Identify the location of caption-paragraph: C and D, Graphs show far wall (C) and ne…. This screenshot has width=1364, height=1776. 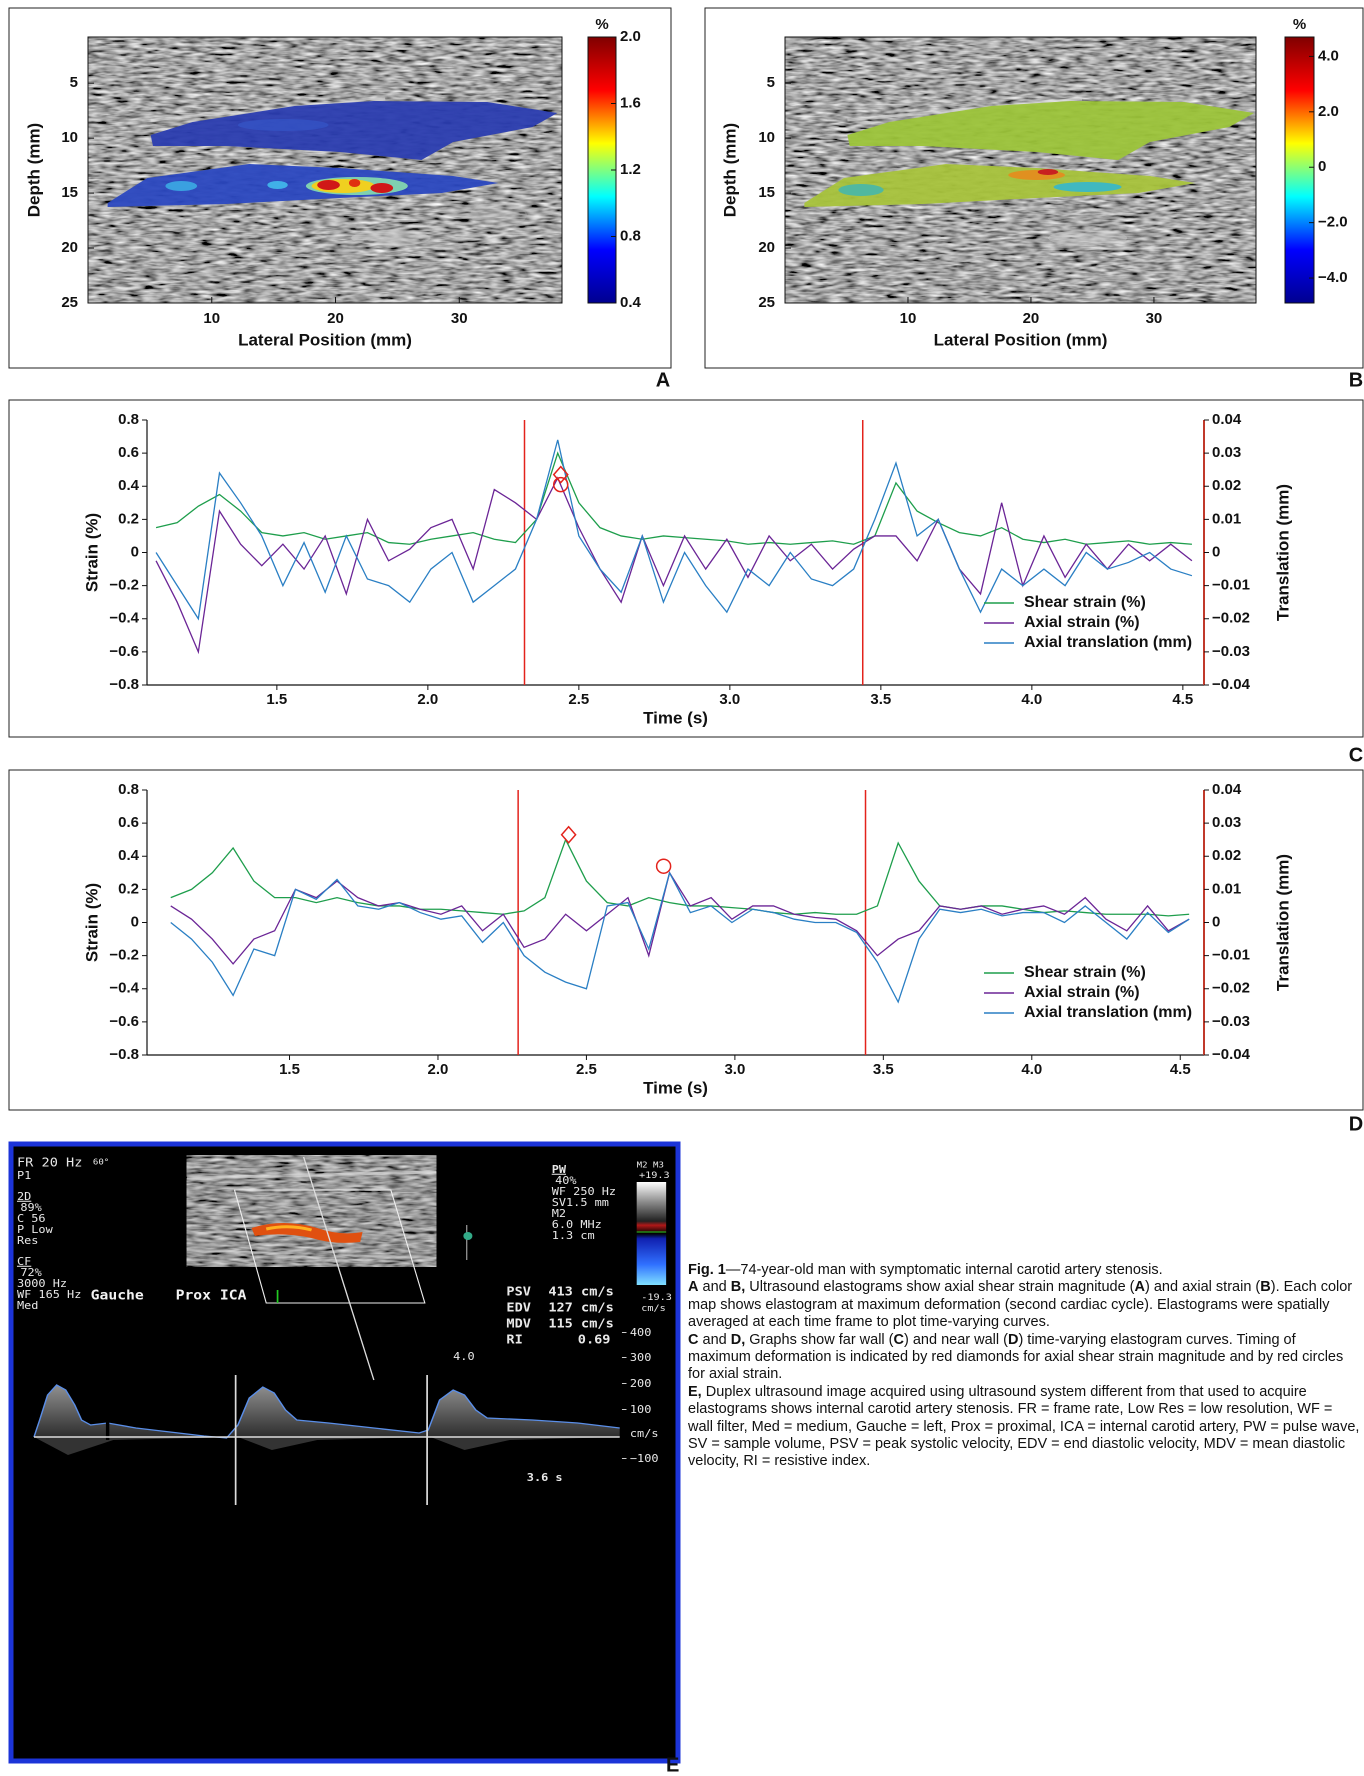
(1024, 1358).